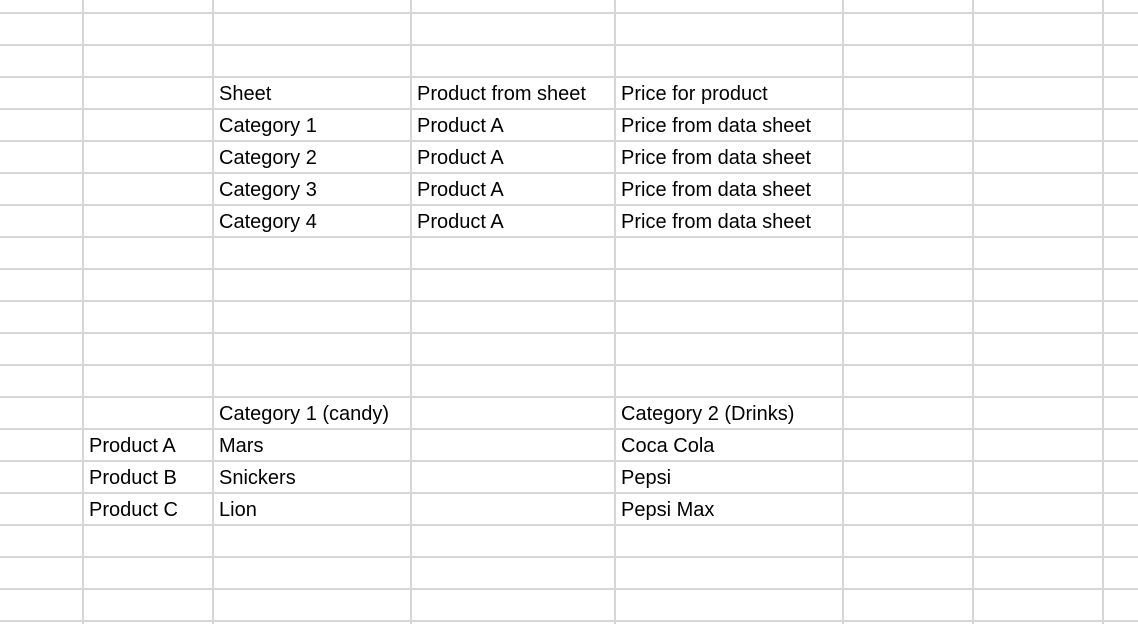 This screenshot has width=1138, height=624. What do you see at coordinates (708, 414) in the screenshot?
I see `cell-category-drinks-header: Category 2 (Drinks)` at bounding box center [708, 414].